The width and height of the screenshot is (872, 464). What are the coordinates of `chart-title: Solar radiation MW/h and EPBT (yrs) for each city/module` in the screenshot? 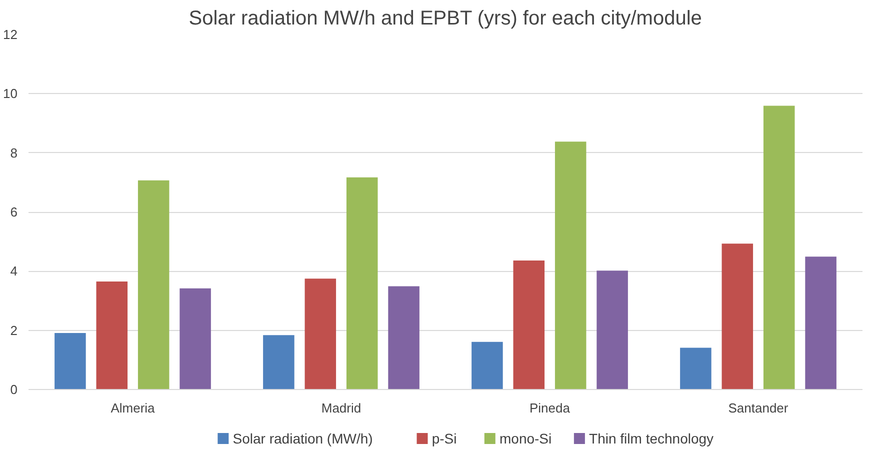 It's located at (445, 19).